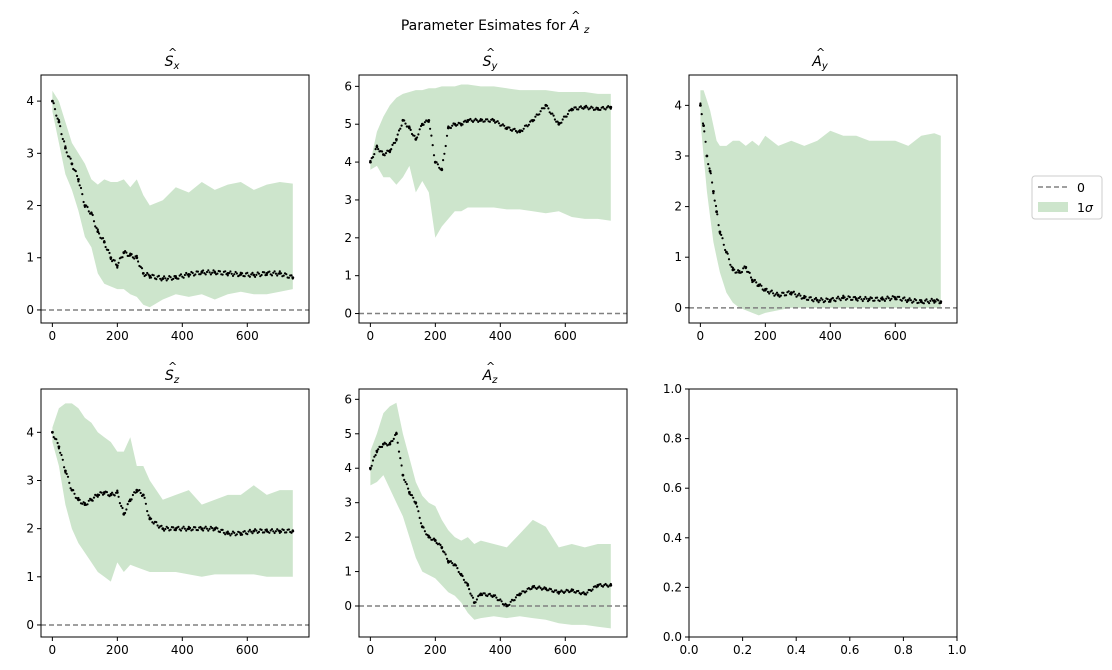 The height and width of the screenshot is (670, 1112). Describe the element at coordinates (487, 376) in the screenshot. I see `subplot-title-base: A` at that location.